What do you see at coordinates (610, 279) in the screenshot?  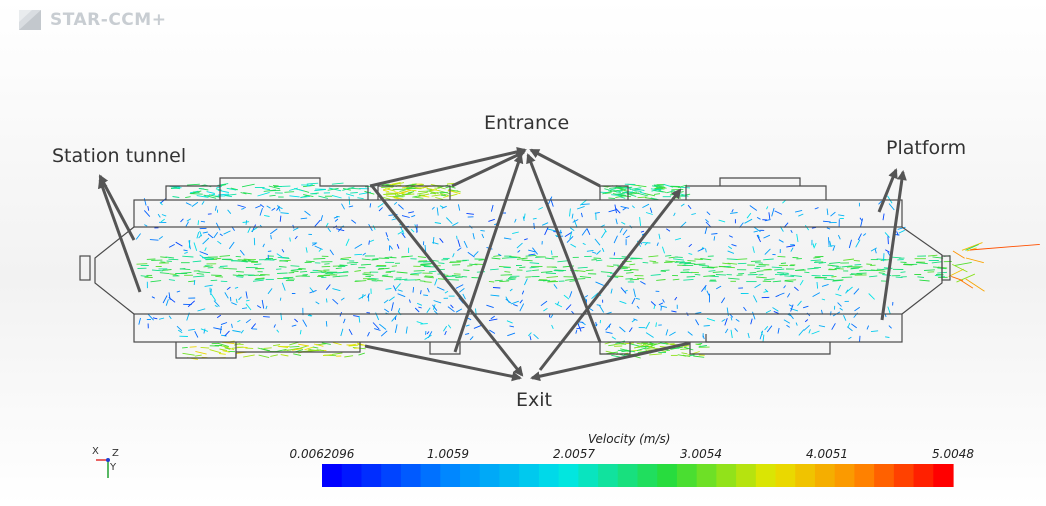 I see `arrow-exit-diag` at bounding box center [610, 279].